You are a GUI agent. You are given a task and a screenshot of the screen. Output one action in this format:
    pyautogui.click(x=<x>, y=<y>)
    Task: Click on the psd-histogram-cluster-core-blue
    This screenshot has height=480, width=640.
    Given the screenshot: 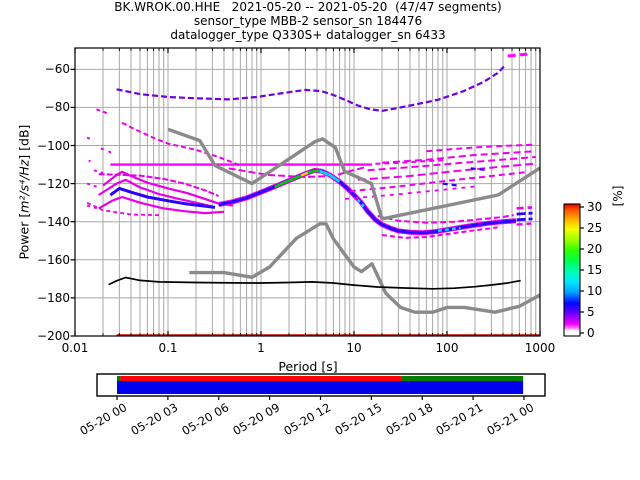 What is the action you would take?
    pyautogui.click(x=162, y=197)
    